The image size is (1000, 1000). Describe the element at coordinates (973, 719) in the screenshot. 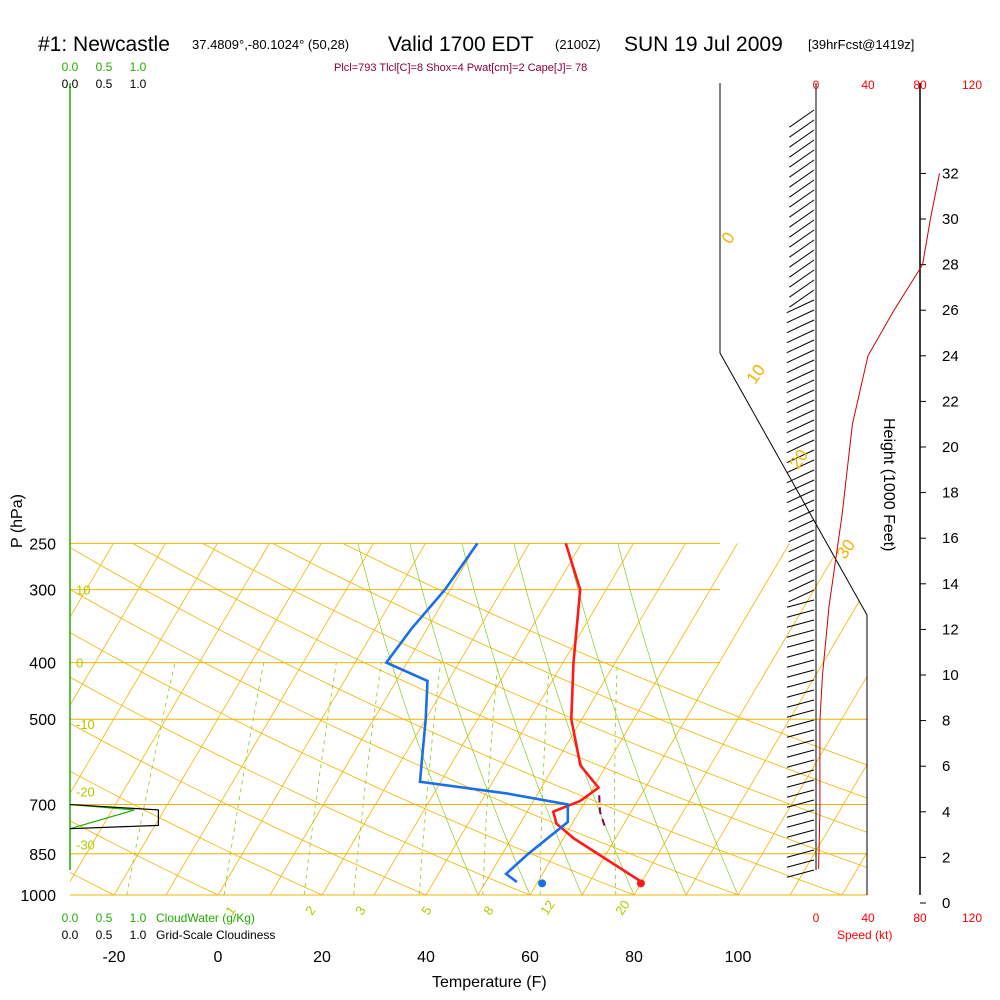

I see `isotherm-line` at that location.